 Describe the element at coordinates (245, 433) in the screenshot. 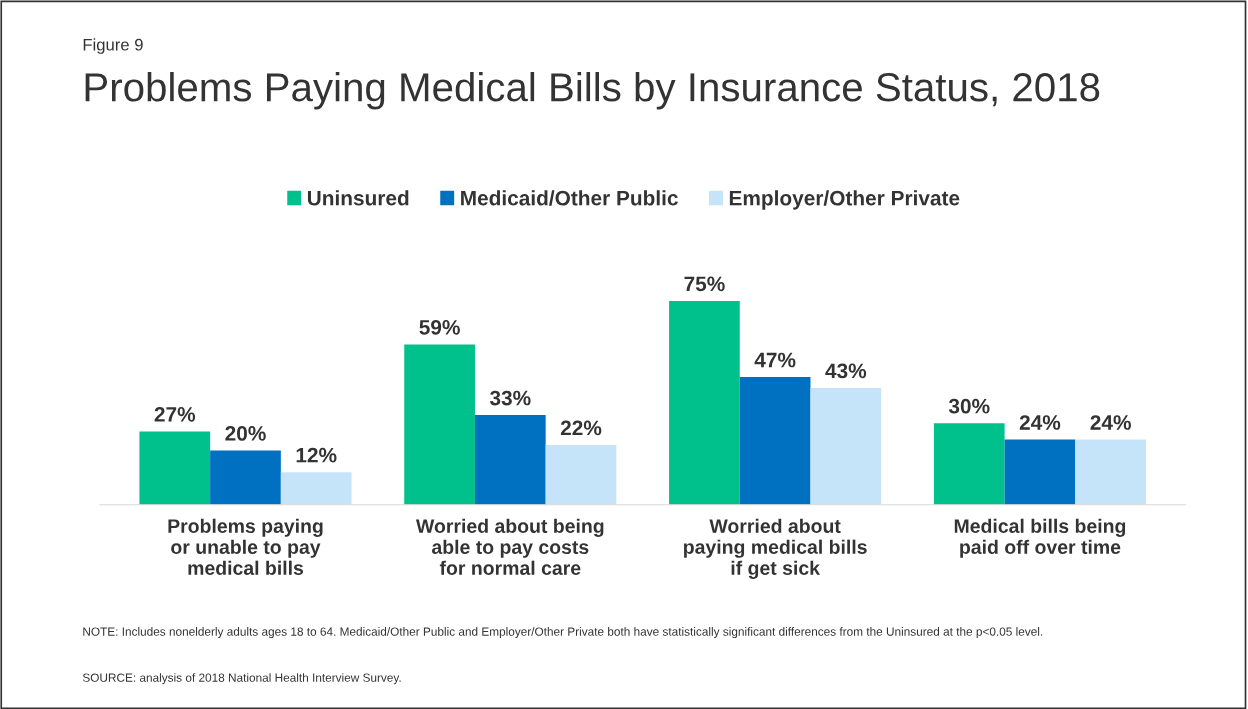

I see `data-label: 20%` at that location.